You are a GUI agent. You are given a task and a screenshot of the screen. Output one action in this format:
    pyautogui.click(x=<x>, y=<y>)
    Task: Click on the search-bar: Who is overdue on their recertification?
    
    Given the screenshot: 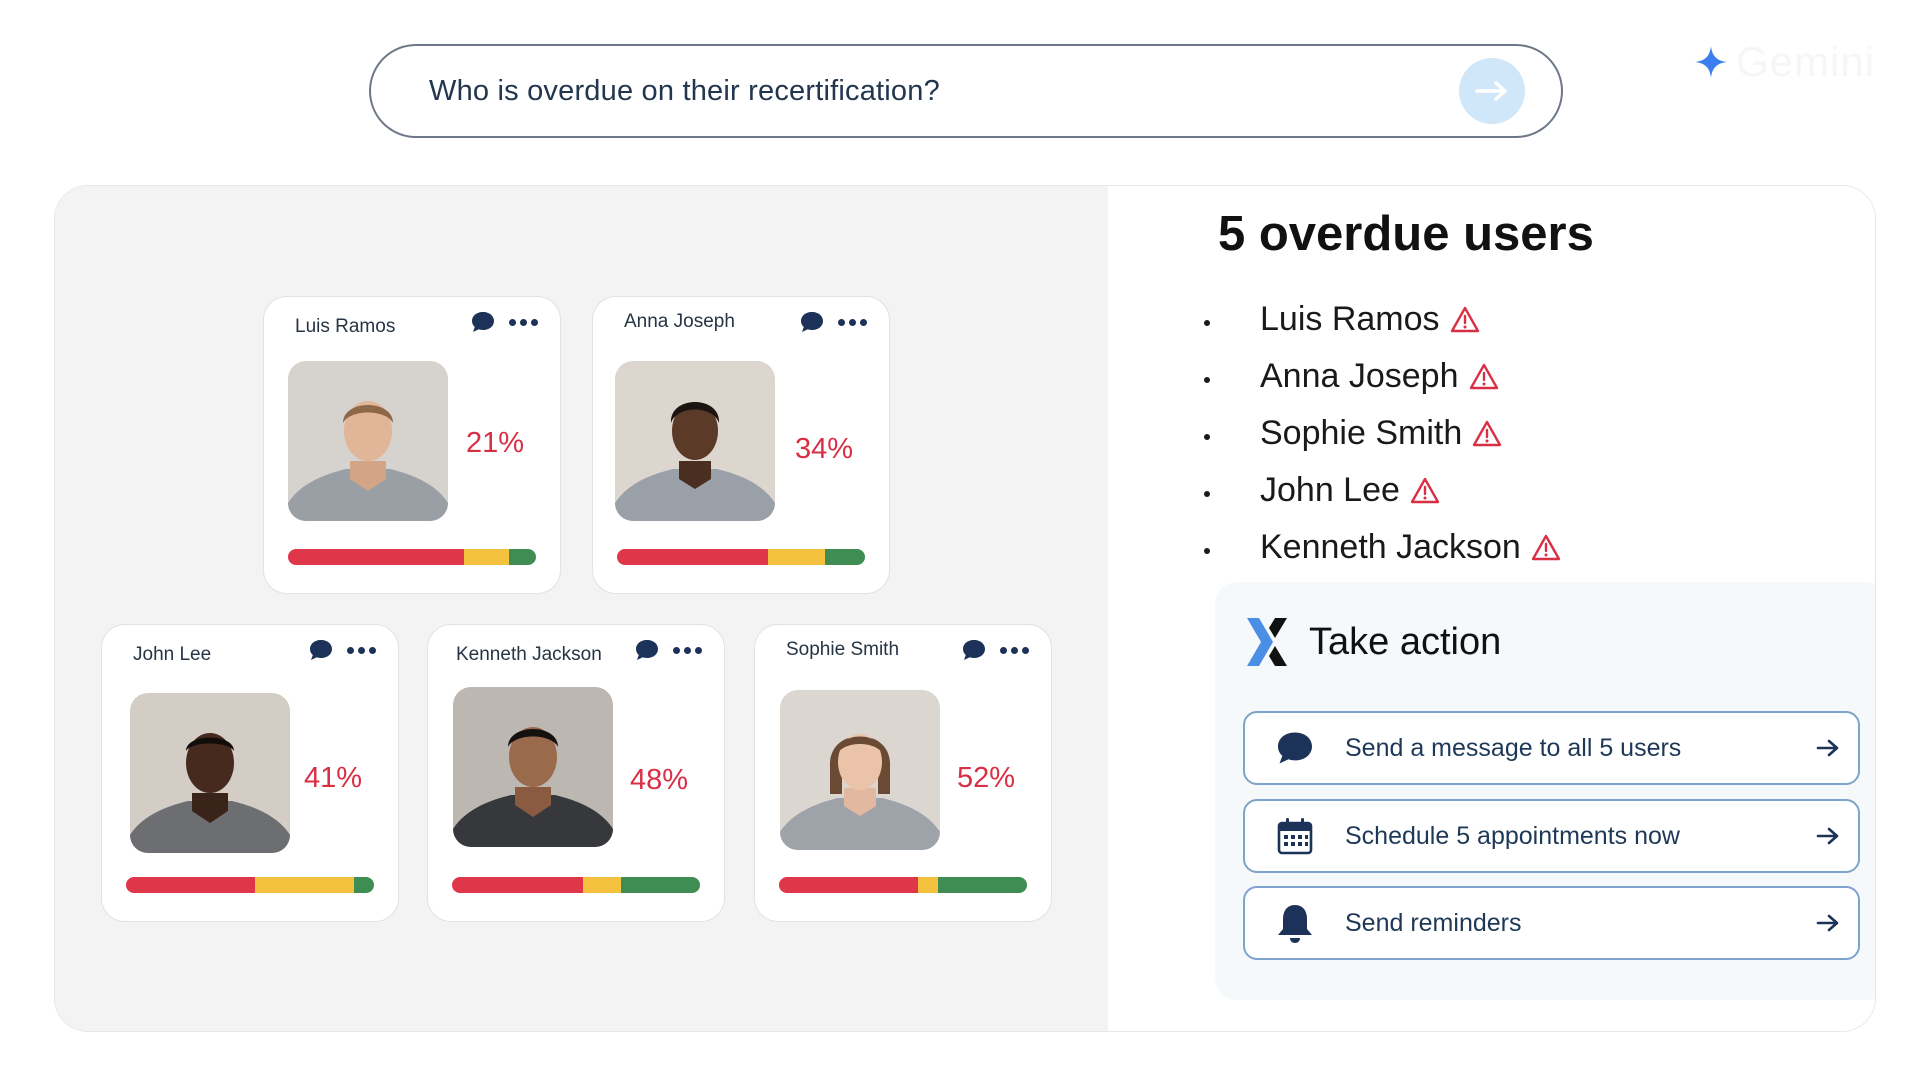 What is the action you would take?
    pyautogui.click(x=966, y=91)
    